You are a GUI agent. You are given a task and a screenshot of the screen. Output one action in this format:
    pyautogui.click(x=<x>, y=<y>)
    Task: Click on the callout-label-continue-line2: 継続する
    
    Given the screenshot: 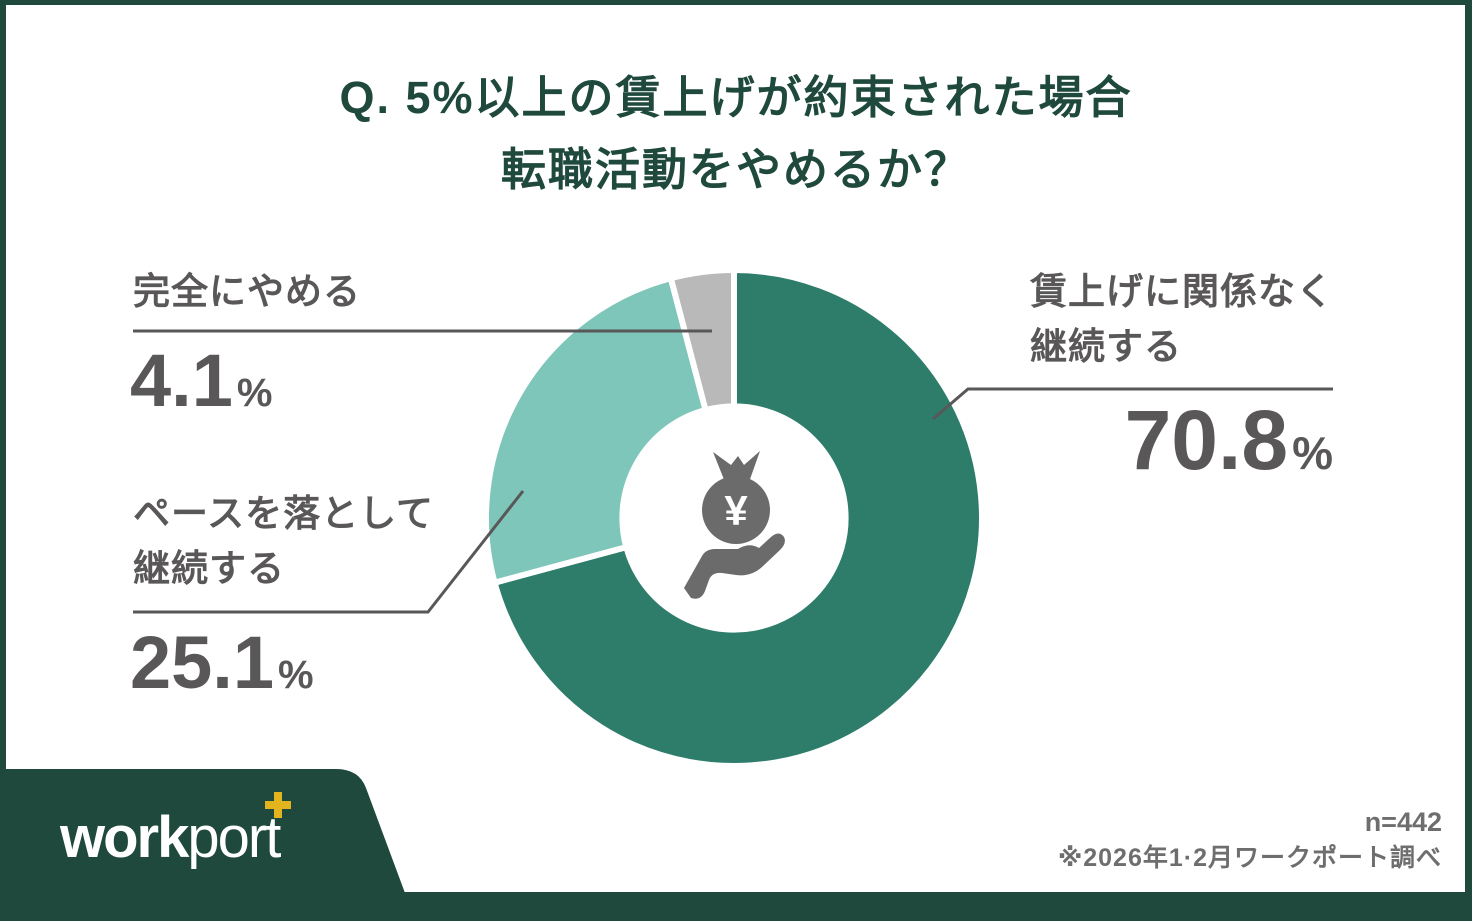 What is the action you would take?
    pyautogui.click(x=1106, y=346)
    